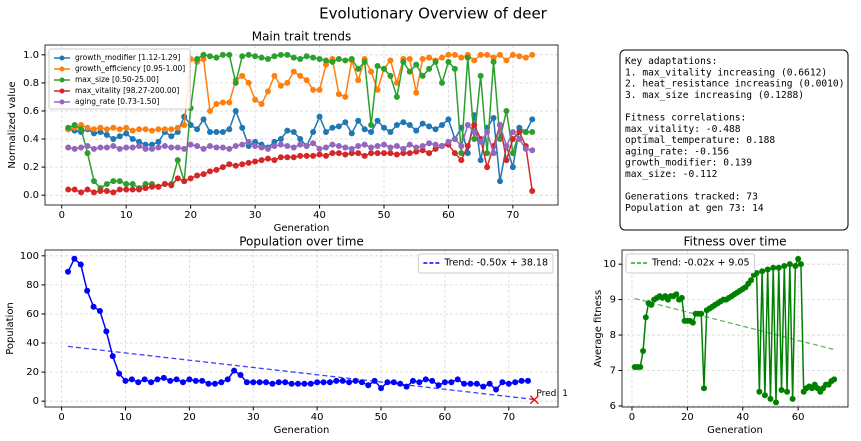  What do you see at coordinates (691, 197) in the screenshot?
I see `info-line: Generations tracked: 73` at bounding box center [691, 197].